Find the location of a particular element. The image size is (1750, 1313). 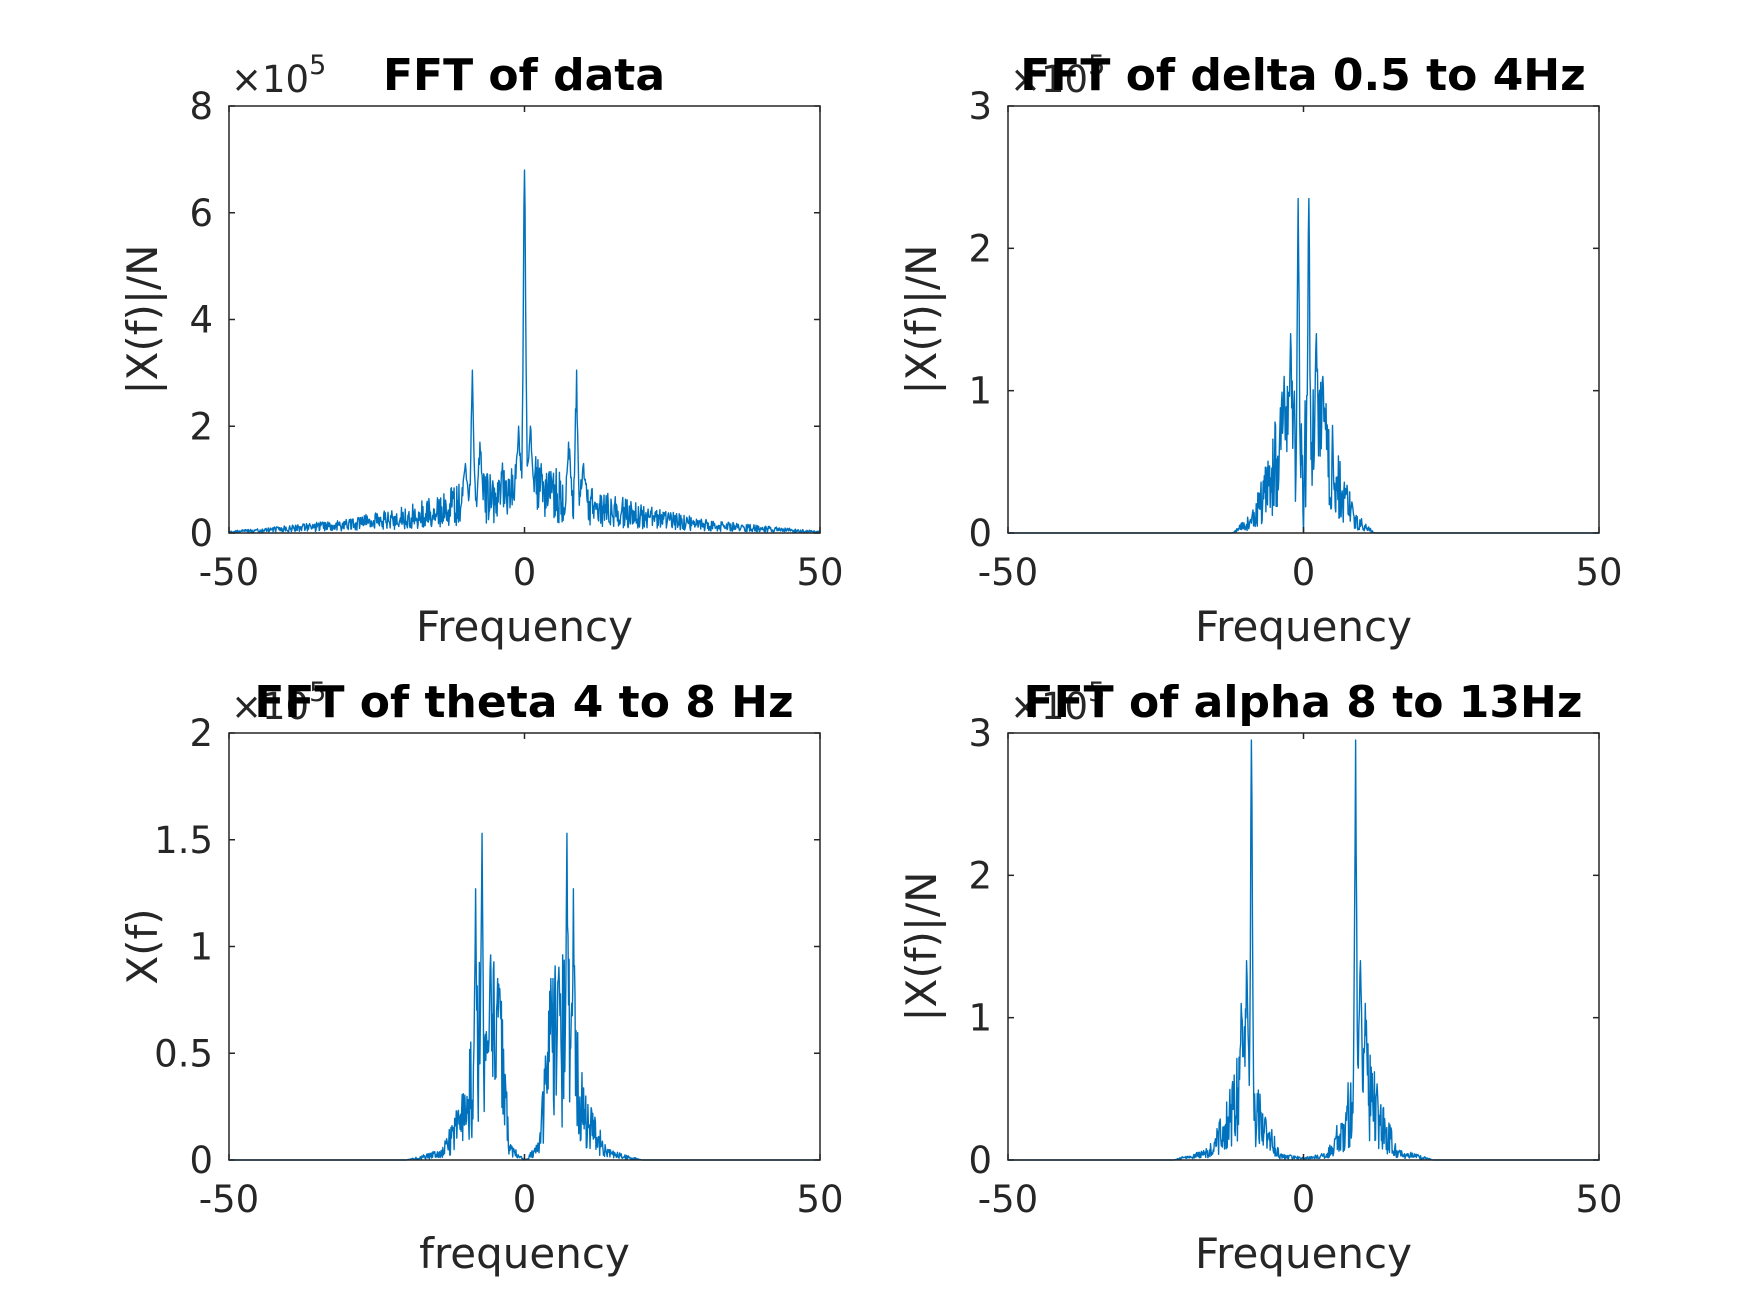

x-axis-label: frequency is located at coordinates (524, 1253).